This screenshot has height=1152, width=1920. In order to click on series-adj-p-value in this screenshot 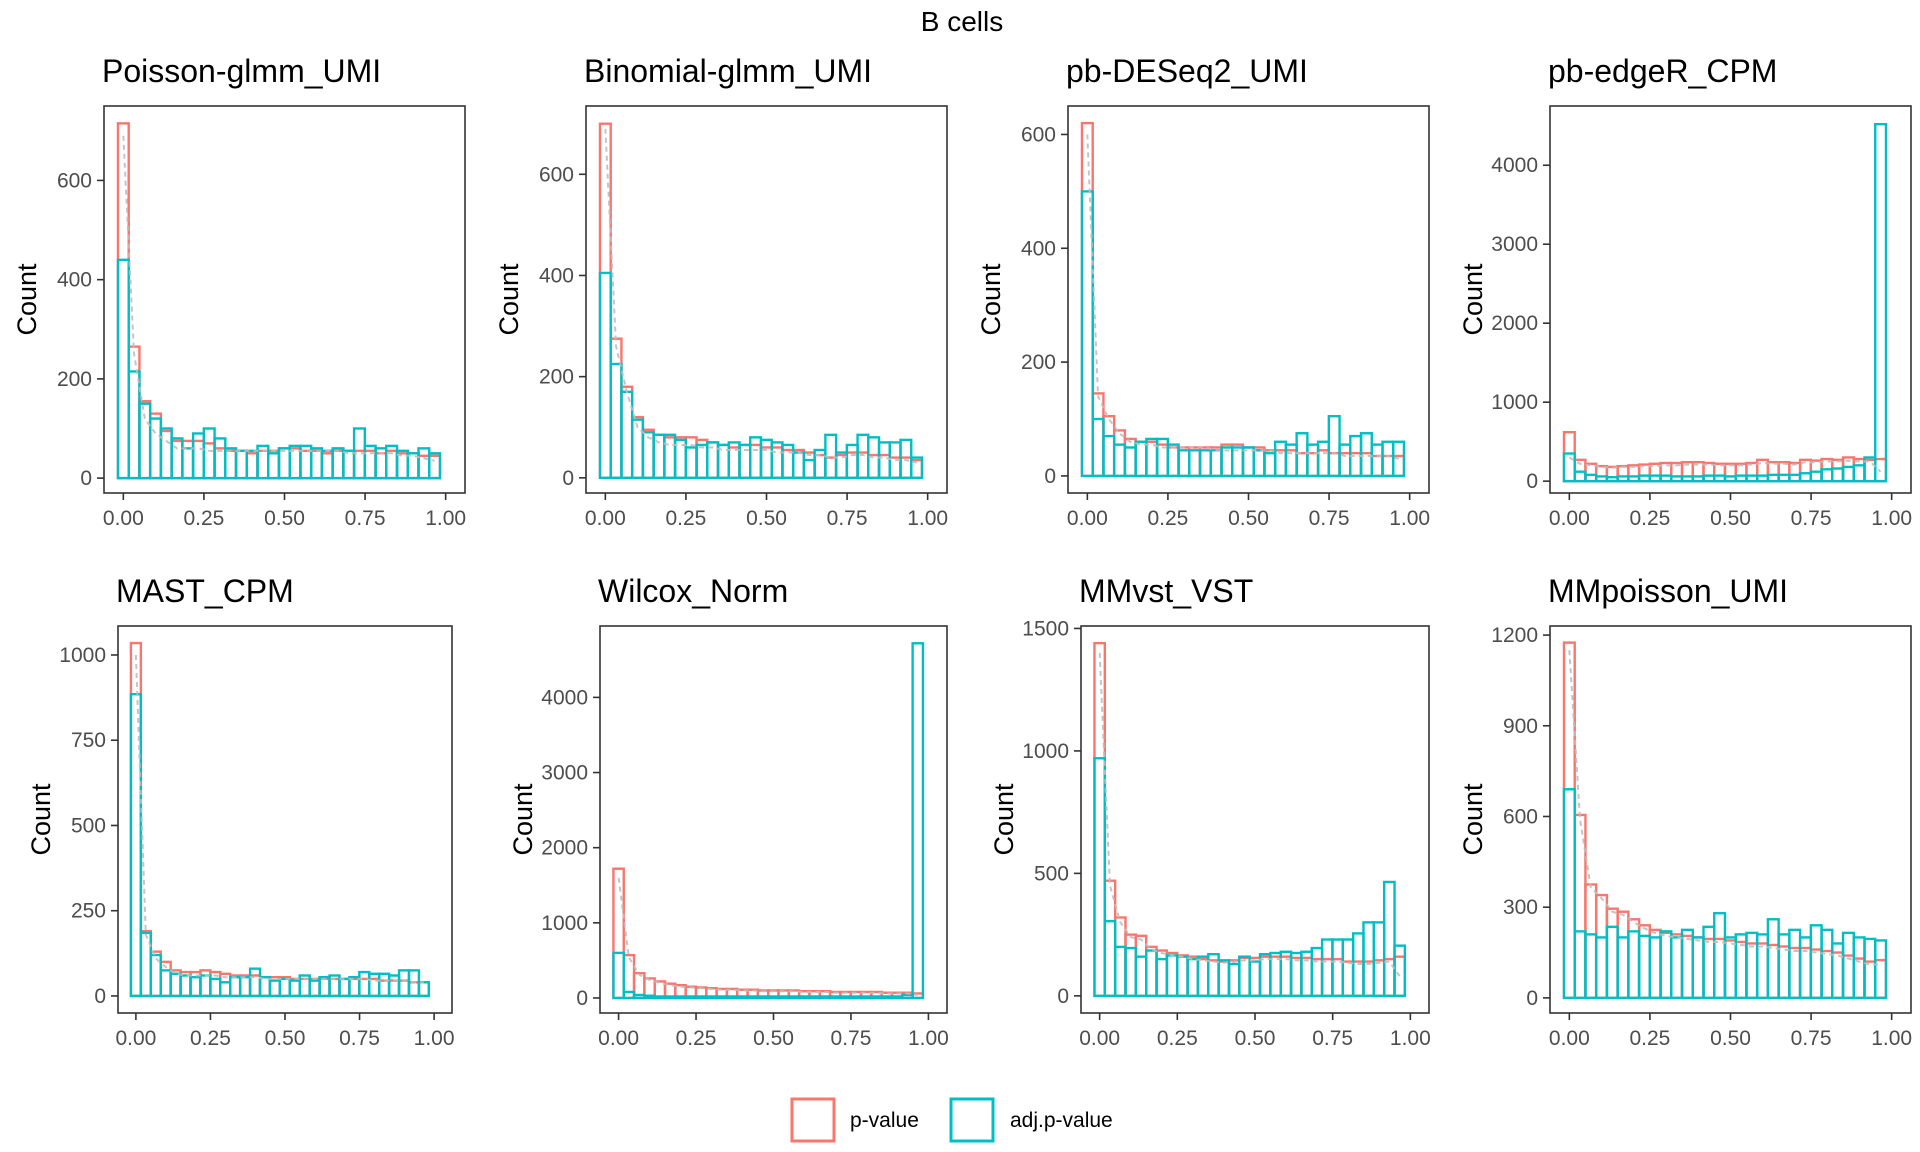, I will do `click(1725, 894)`.